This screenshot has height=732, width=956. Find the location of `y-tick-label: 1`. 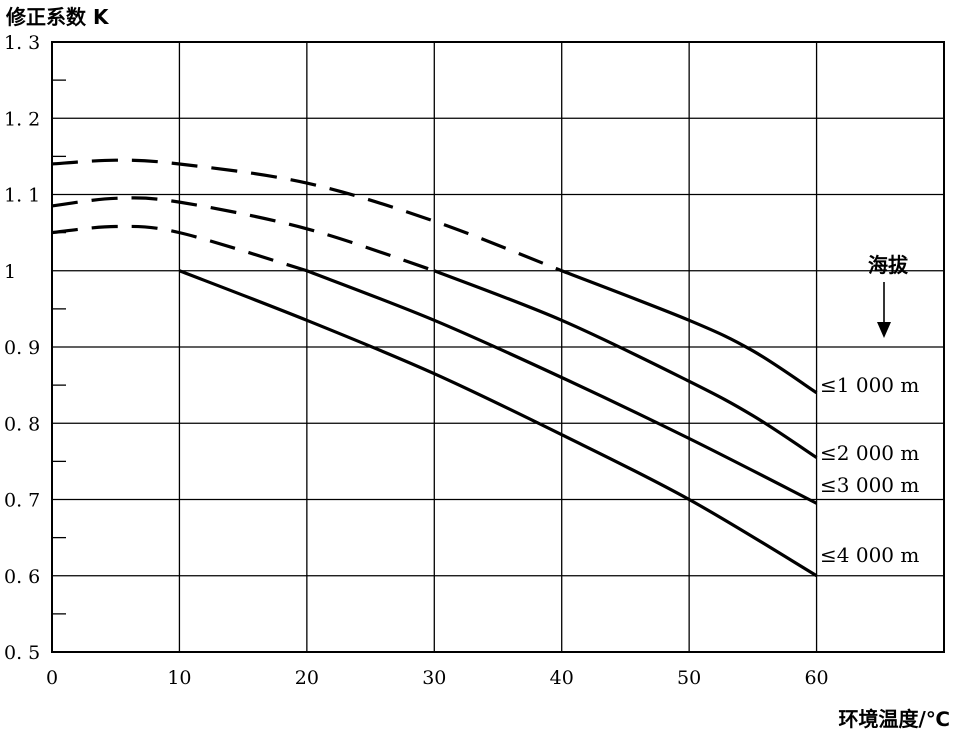

y-tick-label: 1 is located at coordinates (10, 272).